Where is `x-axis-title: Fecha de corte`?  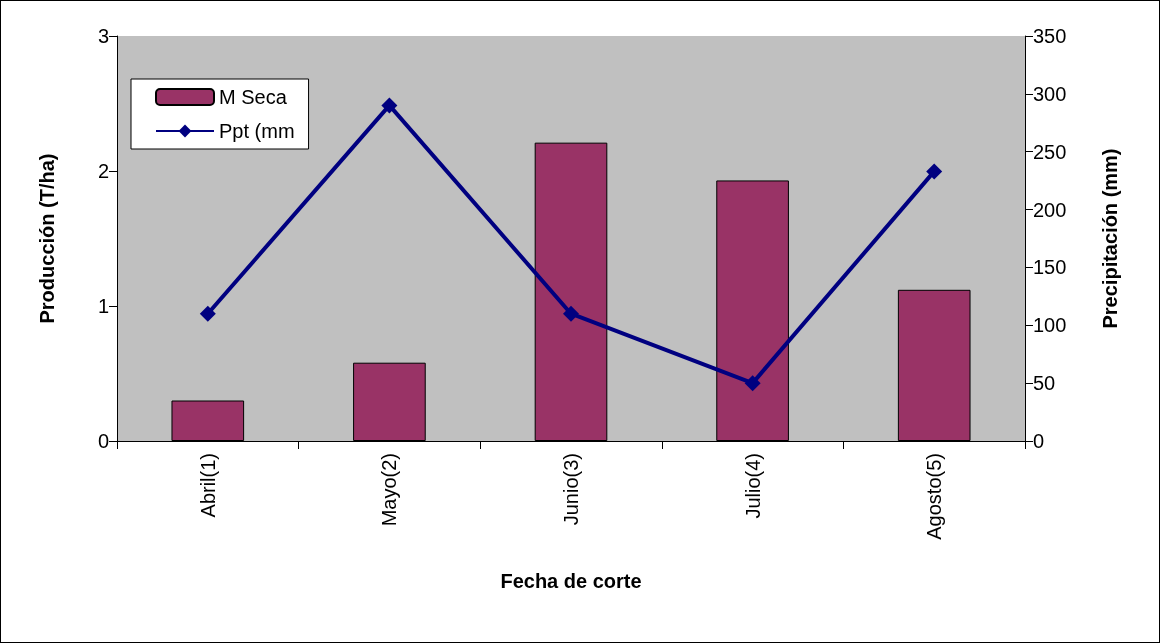
x-axis-title: Fecha de corte is located at coordinates (571, 581).